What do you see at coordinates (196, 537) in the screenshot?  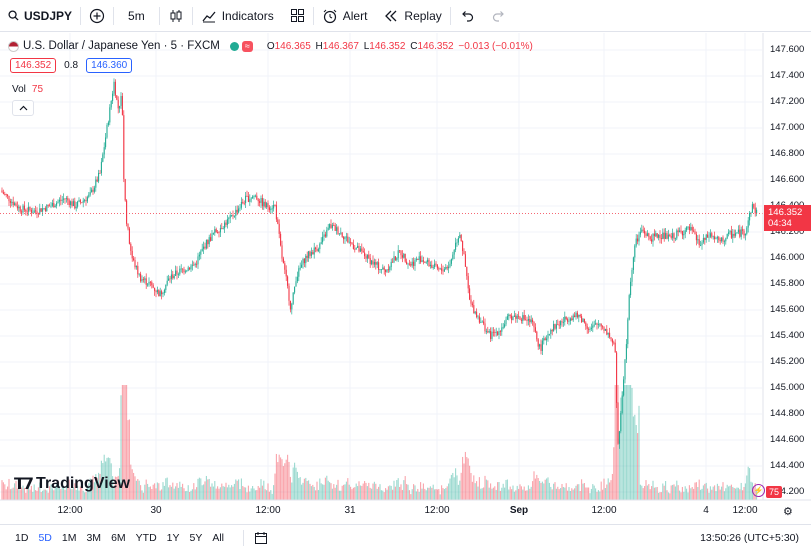 I see `range-button-5y: 5Y` at bounding box center [196, 537].